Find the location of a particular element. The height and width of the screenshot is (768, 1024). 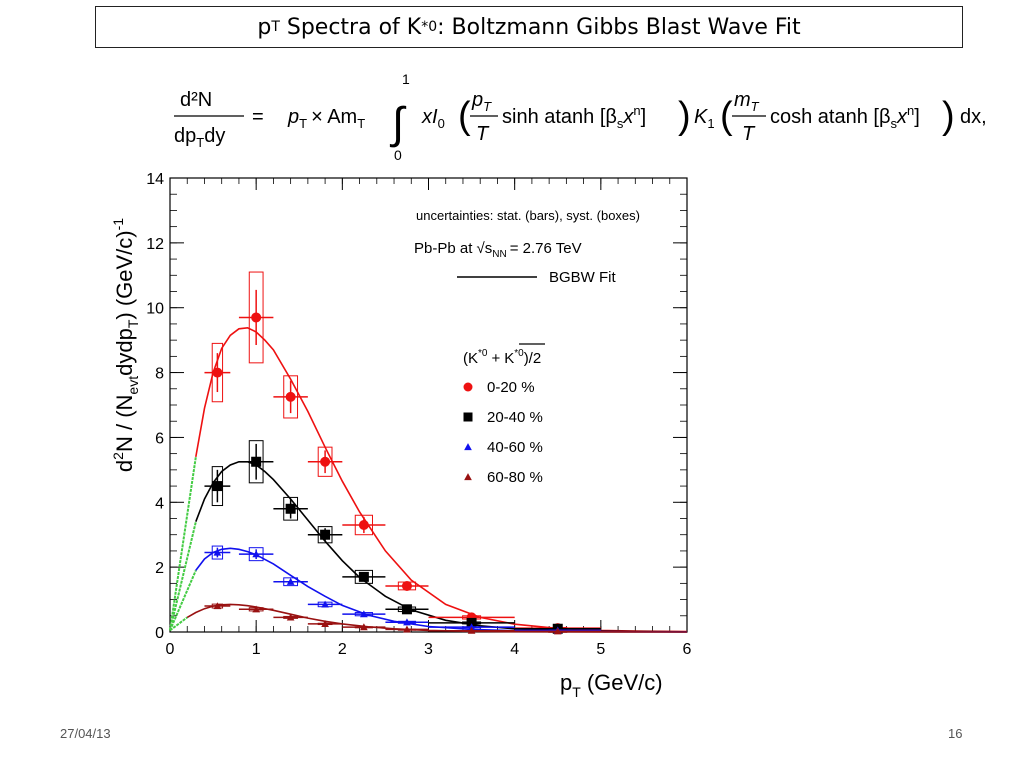

legend-label: 20-40 % is located at coordinates (515, 417).